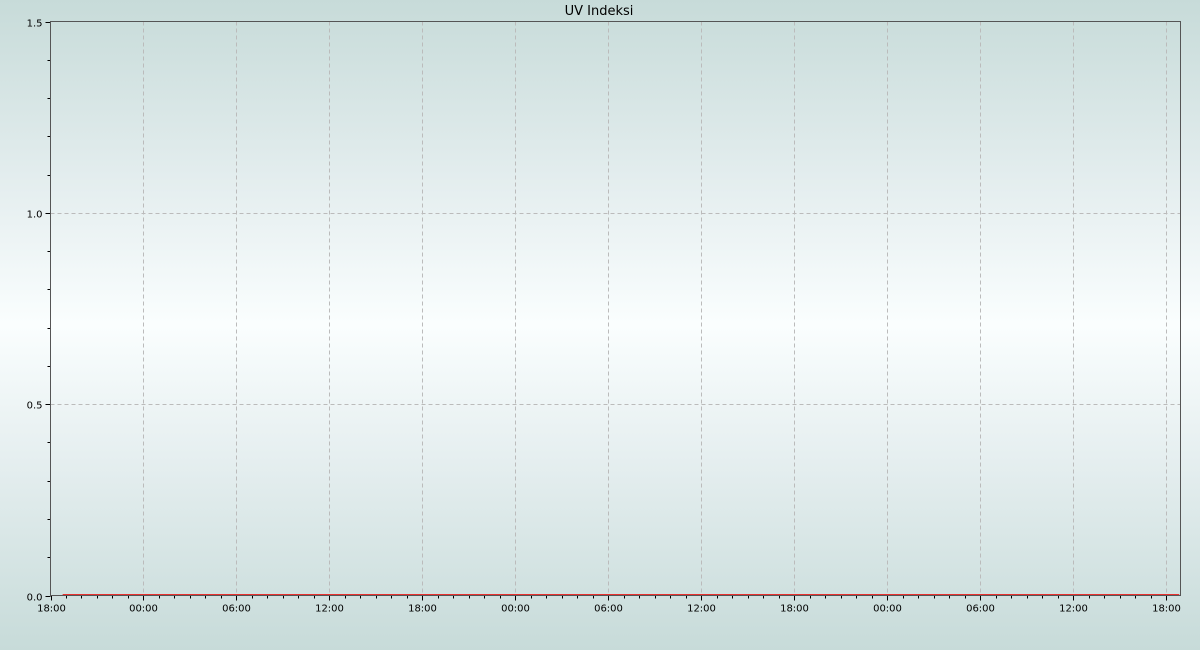 The height and width of the screenshot is (650, 1200). What do you see at coordinates (599, 11) in the screenshot?
I see `chart-title: UV Indeksi` at bounding box center [599, 11].